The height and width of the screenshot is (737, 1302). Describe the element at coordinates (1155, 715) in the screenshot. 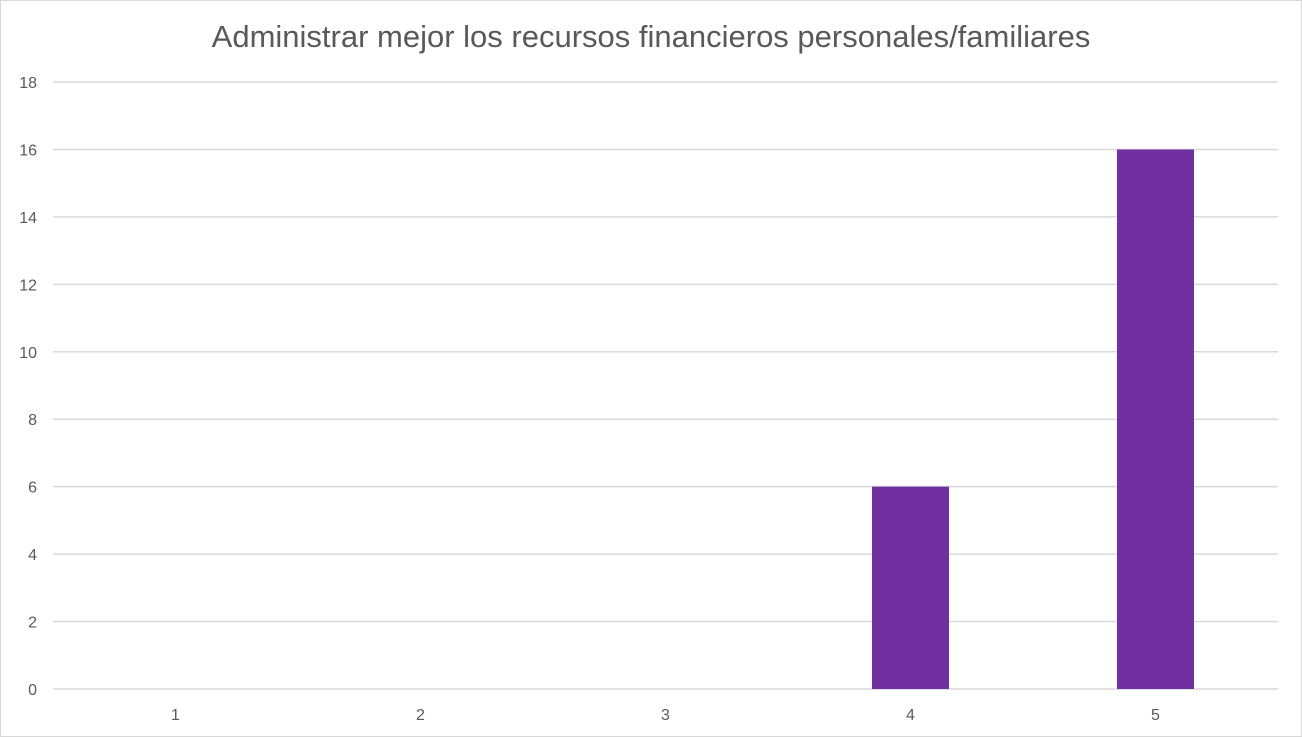

I see `x-tick-label: 5` at that location.